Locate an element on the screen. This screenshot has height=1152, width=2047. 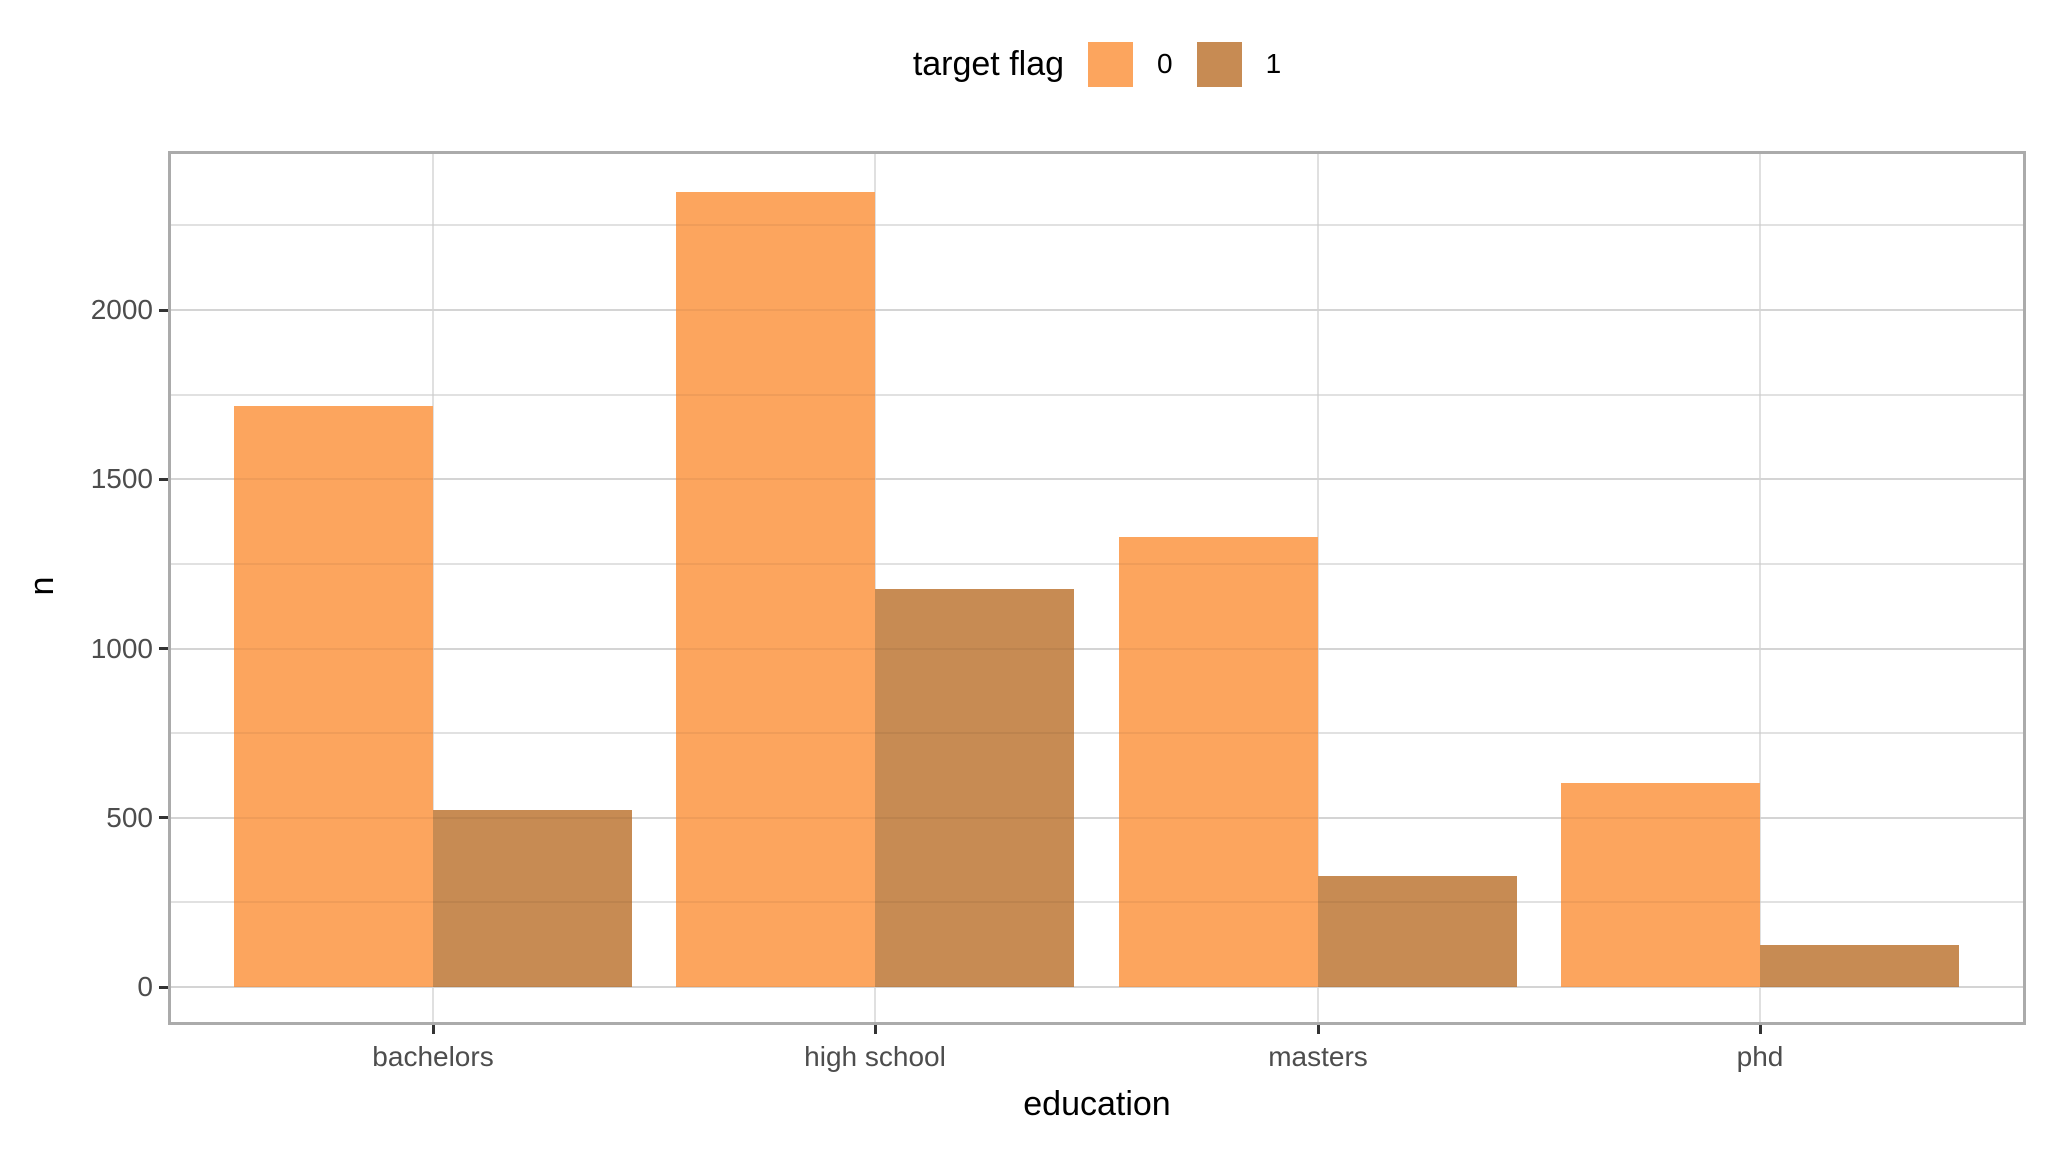
bar-high-school-flag1 is located at coordinates (974, 787).